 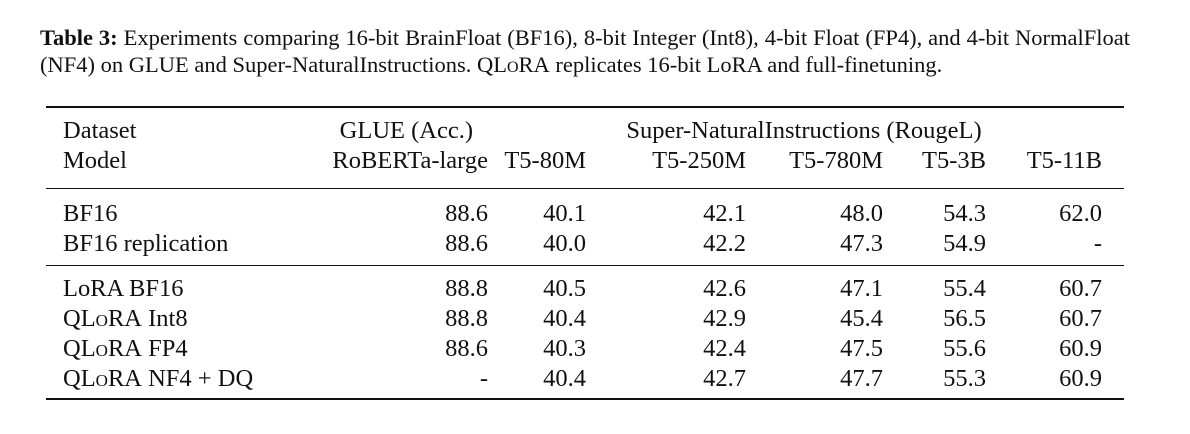 I want to click on row-model-name: BF16 replication, so click(x=146, y=243).